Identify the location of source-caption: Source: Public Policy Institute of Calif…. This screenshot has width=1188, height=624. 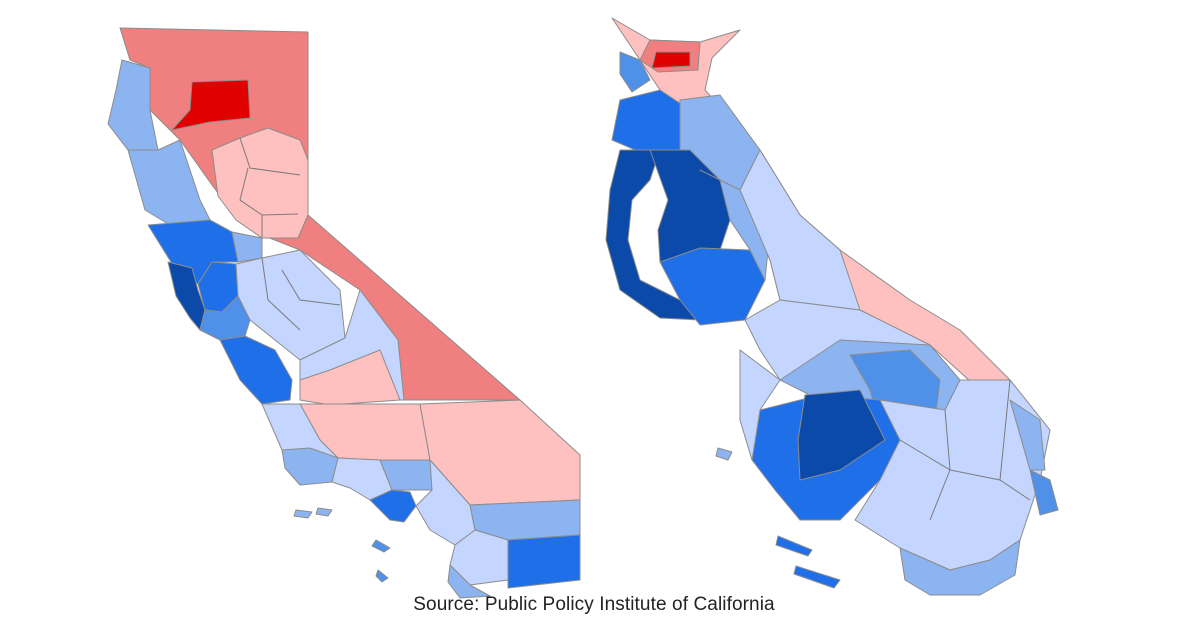
(594, 604).